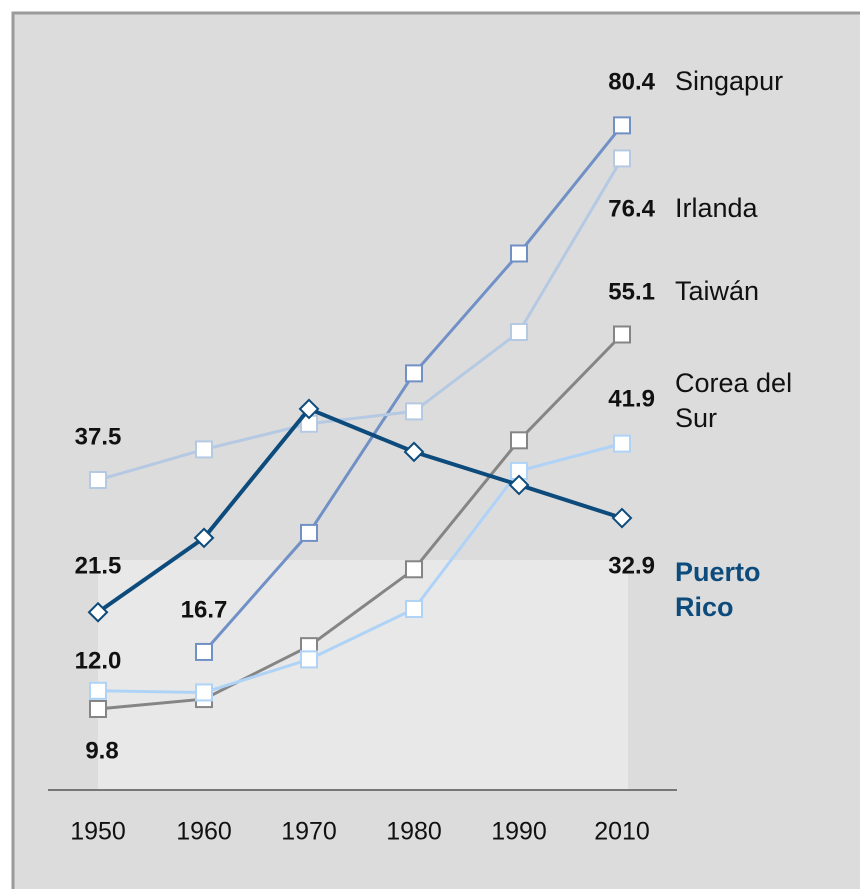 The height and width of the screenshot is (889, 860). Describe the element at coordinates (631, 291) in the screenshot. I see `value-label: 55.1` at that location.